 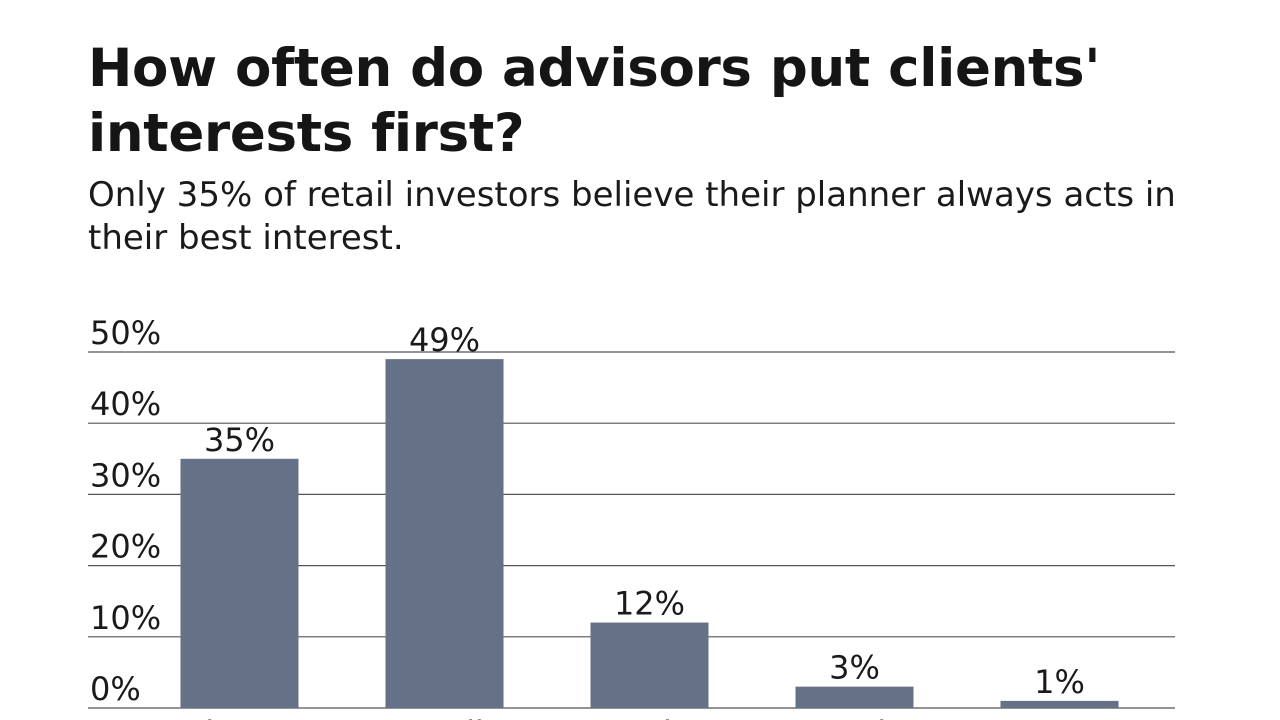 What do you see at coordinates (854, 717) in the screenshot?
I see `x-category-label: Rarely` at bounding box center [854, 717].